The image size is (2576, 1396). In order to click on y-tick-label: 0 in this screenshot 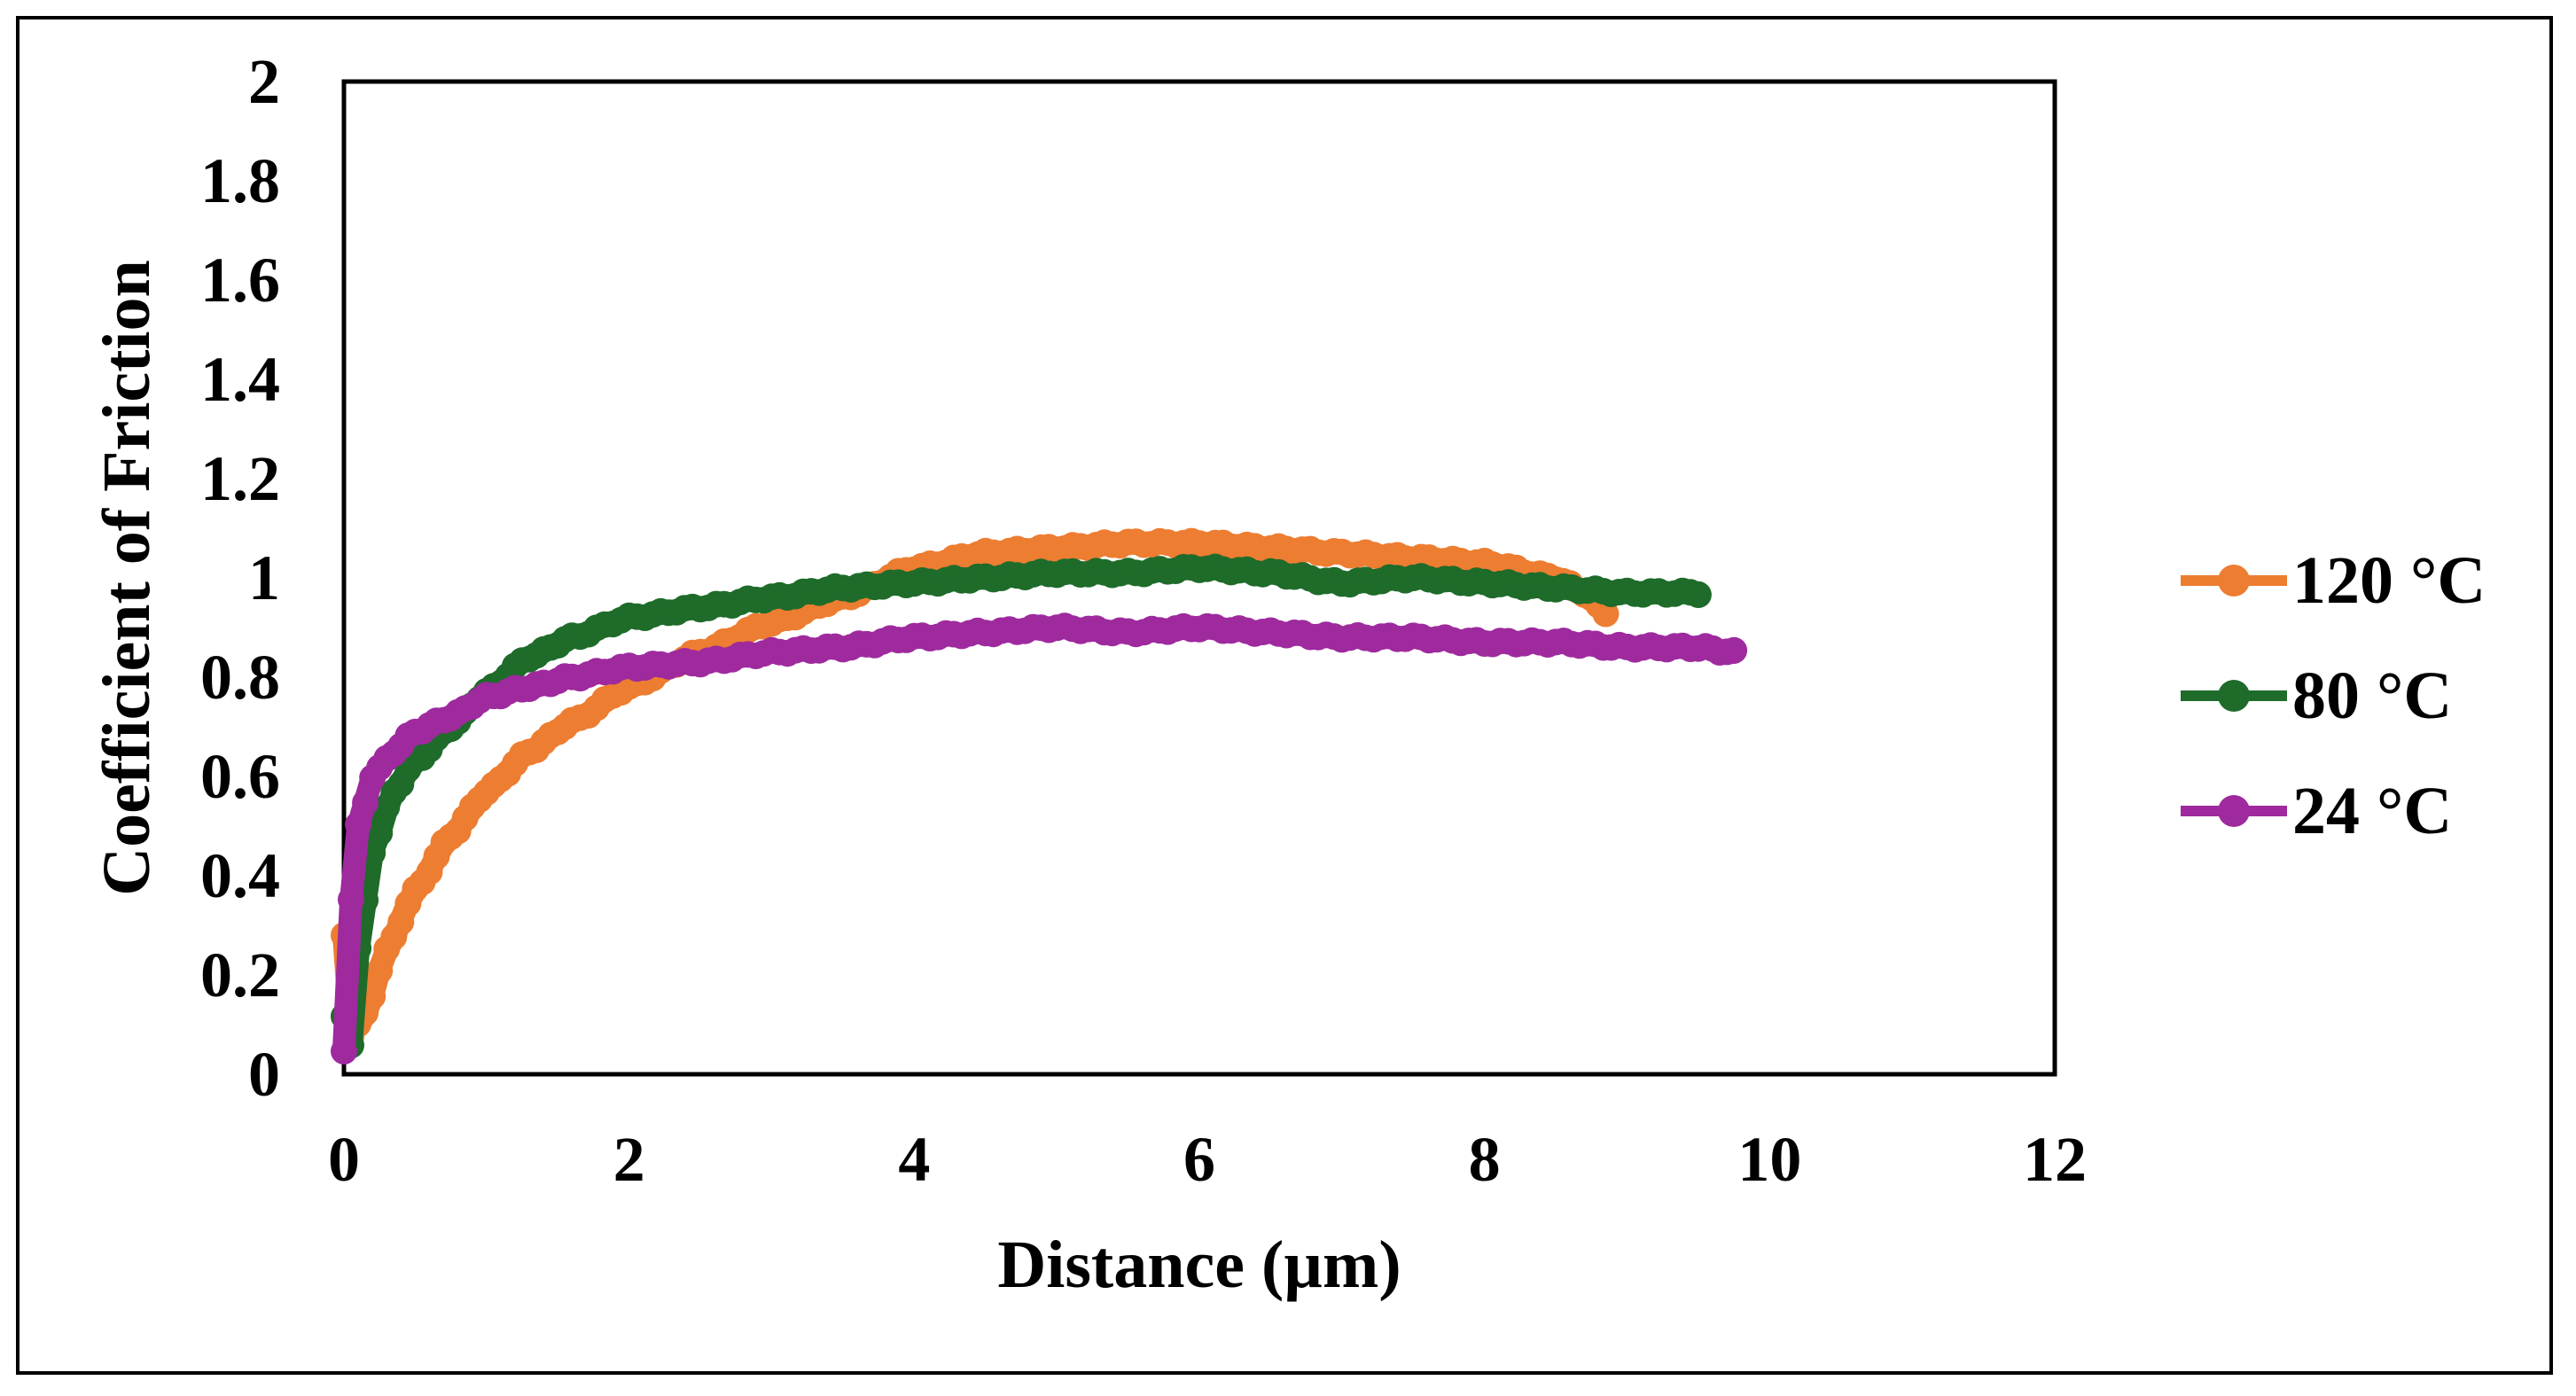, I will do `click(264, 1074)`.